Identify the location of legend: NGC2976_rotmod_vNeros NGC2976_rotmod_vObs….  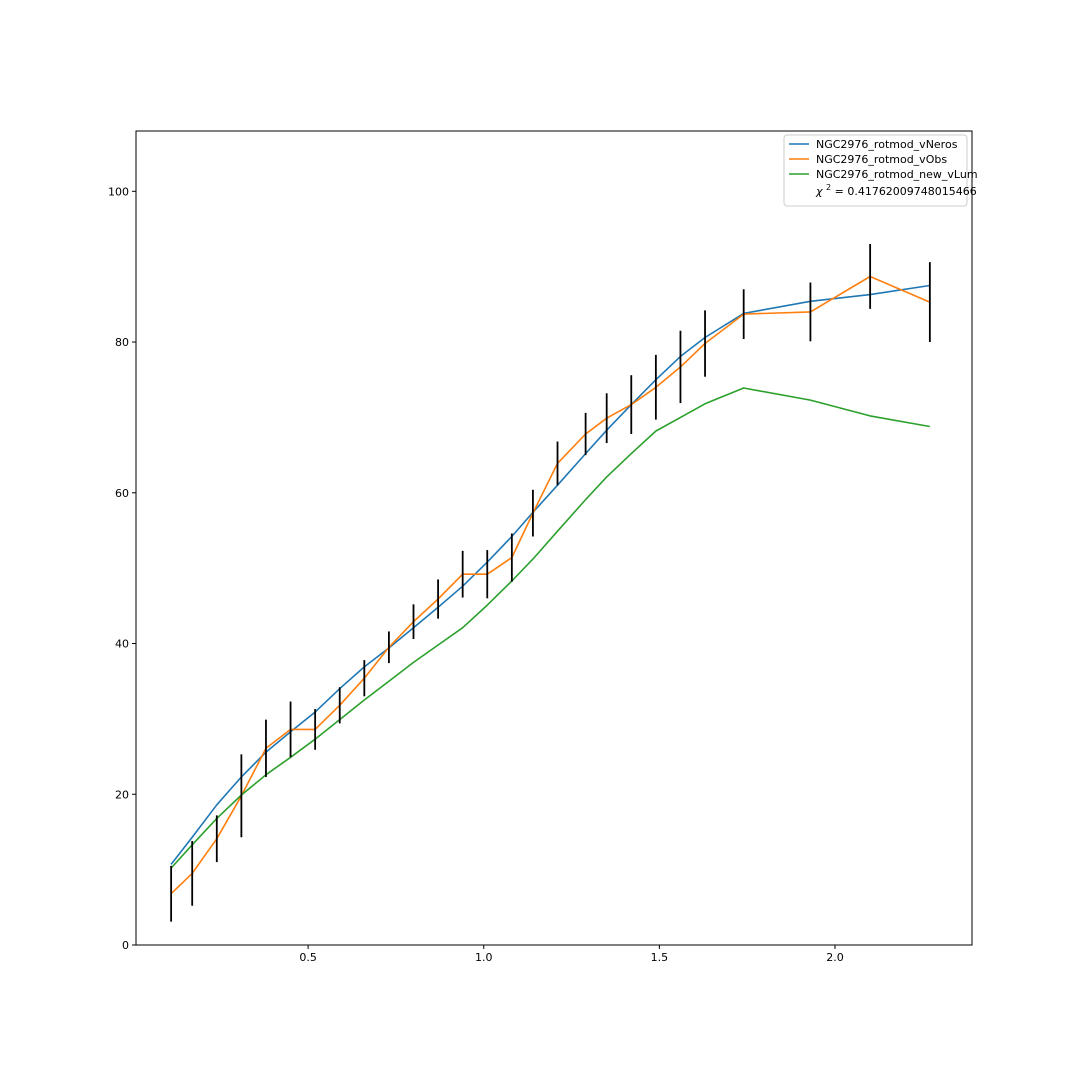
(880, 170).